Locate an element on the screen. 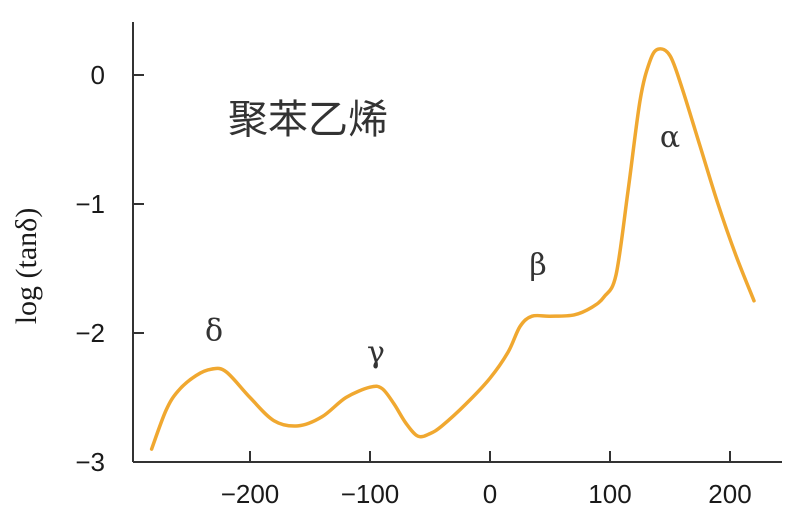  y-tick-label: −1 is located at coordinates (90, 204).